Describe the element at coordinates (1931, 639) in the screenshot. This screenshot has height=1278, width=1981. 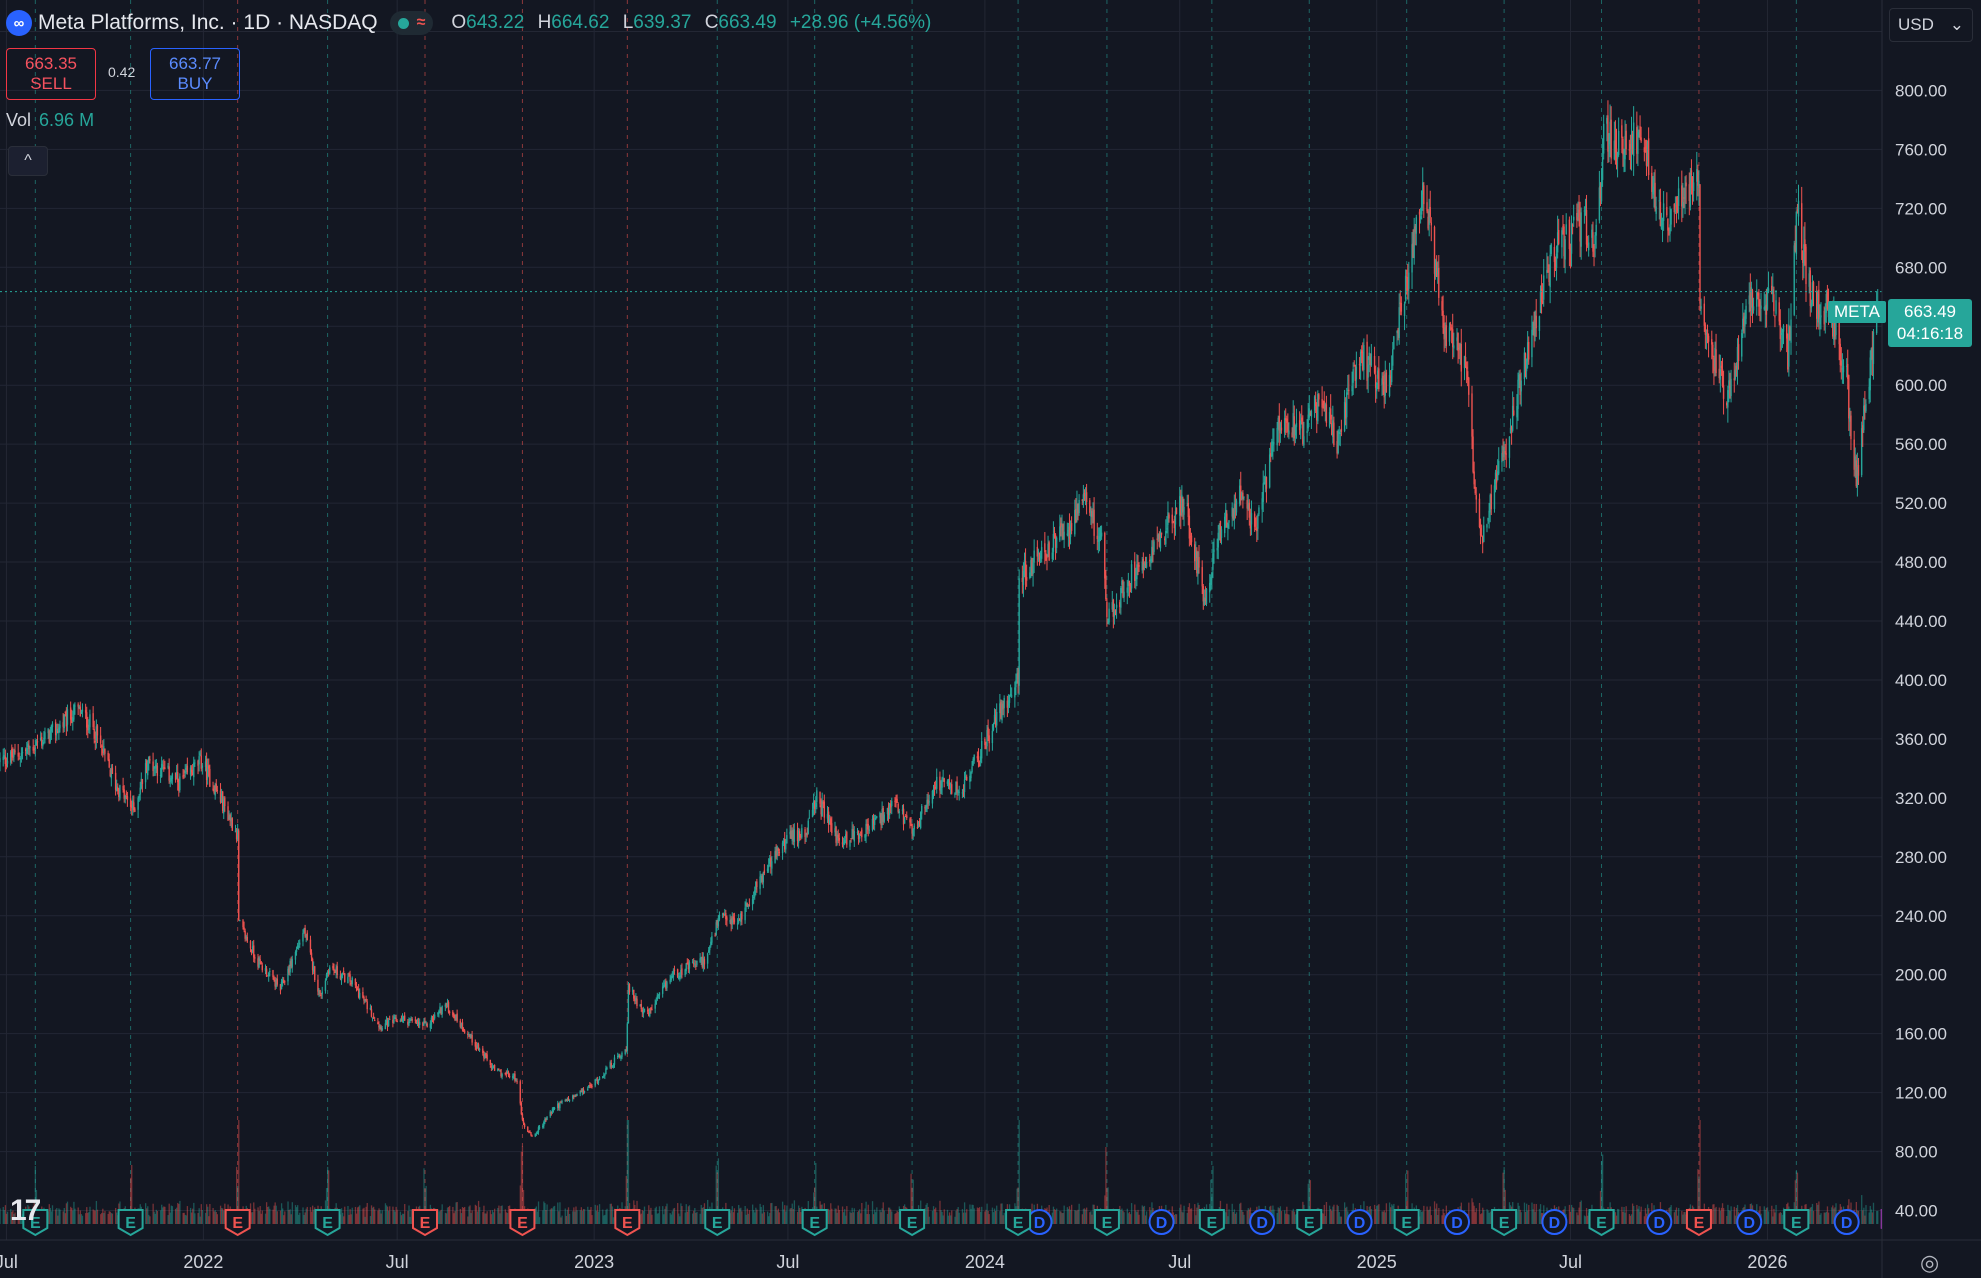
I see `y-axis-panel` at that location.